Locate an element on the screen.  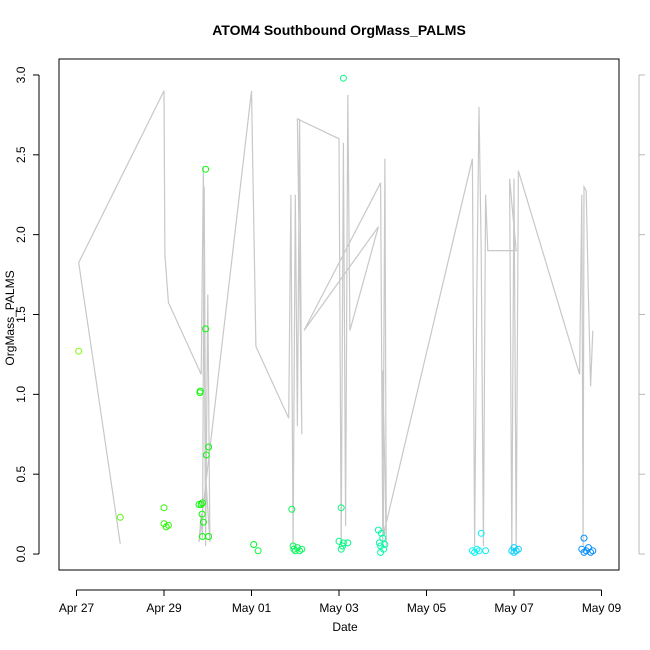
y-axis-label: OrgMass_PALMS is located at coordinates (10, 317).